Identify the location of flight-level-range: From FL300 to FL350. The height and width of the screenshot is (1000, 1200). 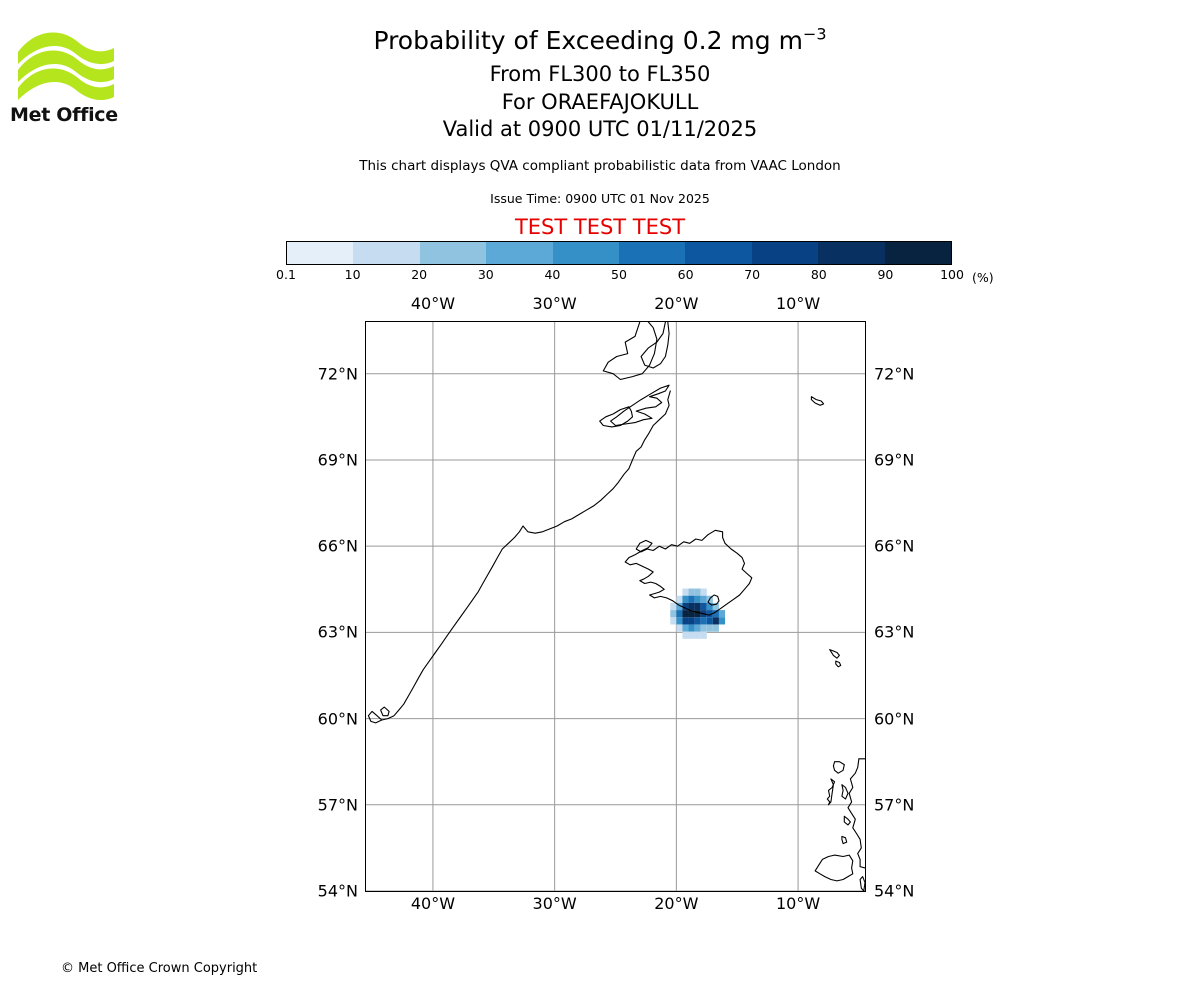
(600, 74).